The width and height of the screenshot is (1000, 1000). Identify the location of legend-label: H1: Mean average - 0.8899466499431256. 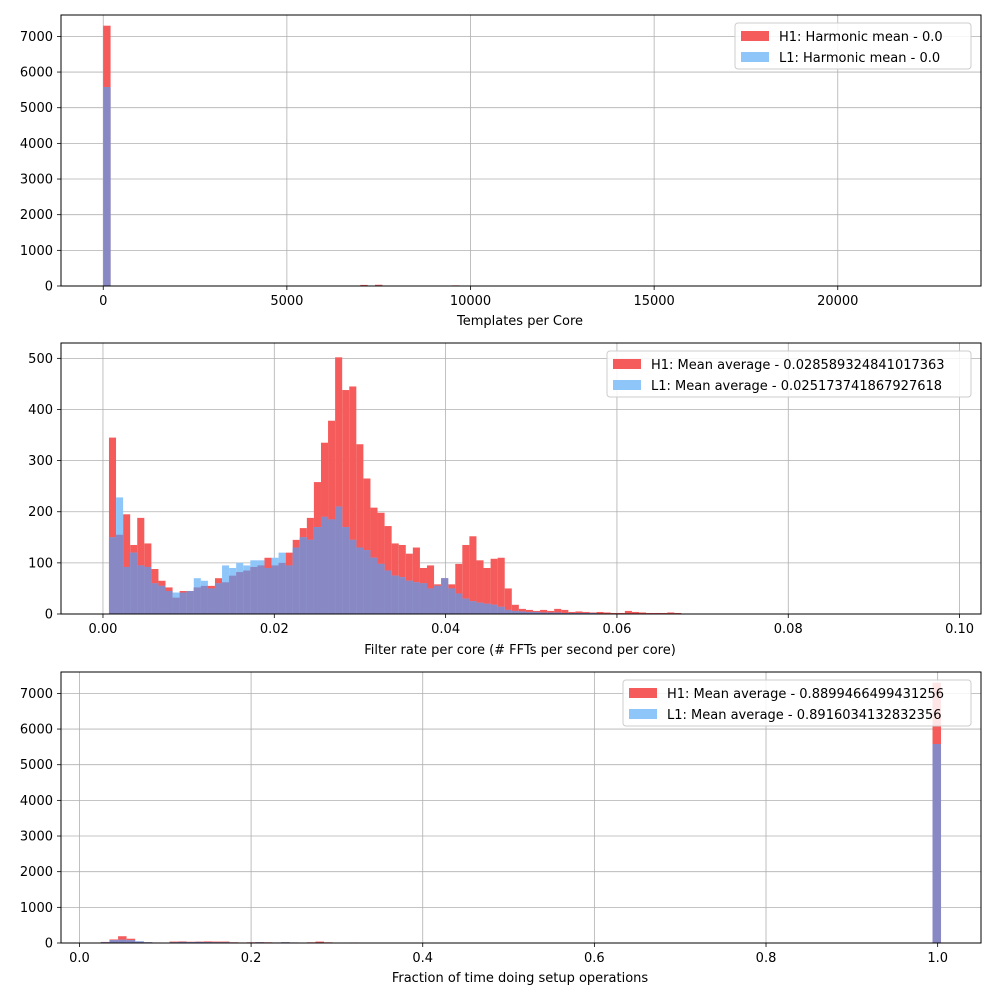
(805, 694).